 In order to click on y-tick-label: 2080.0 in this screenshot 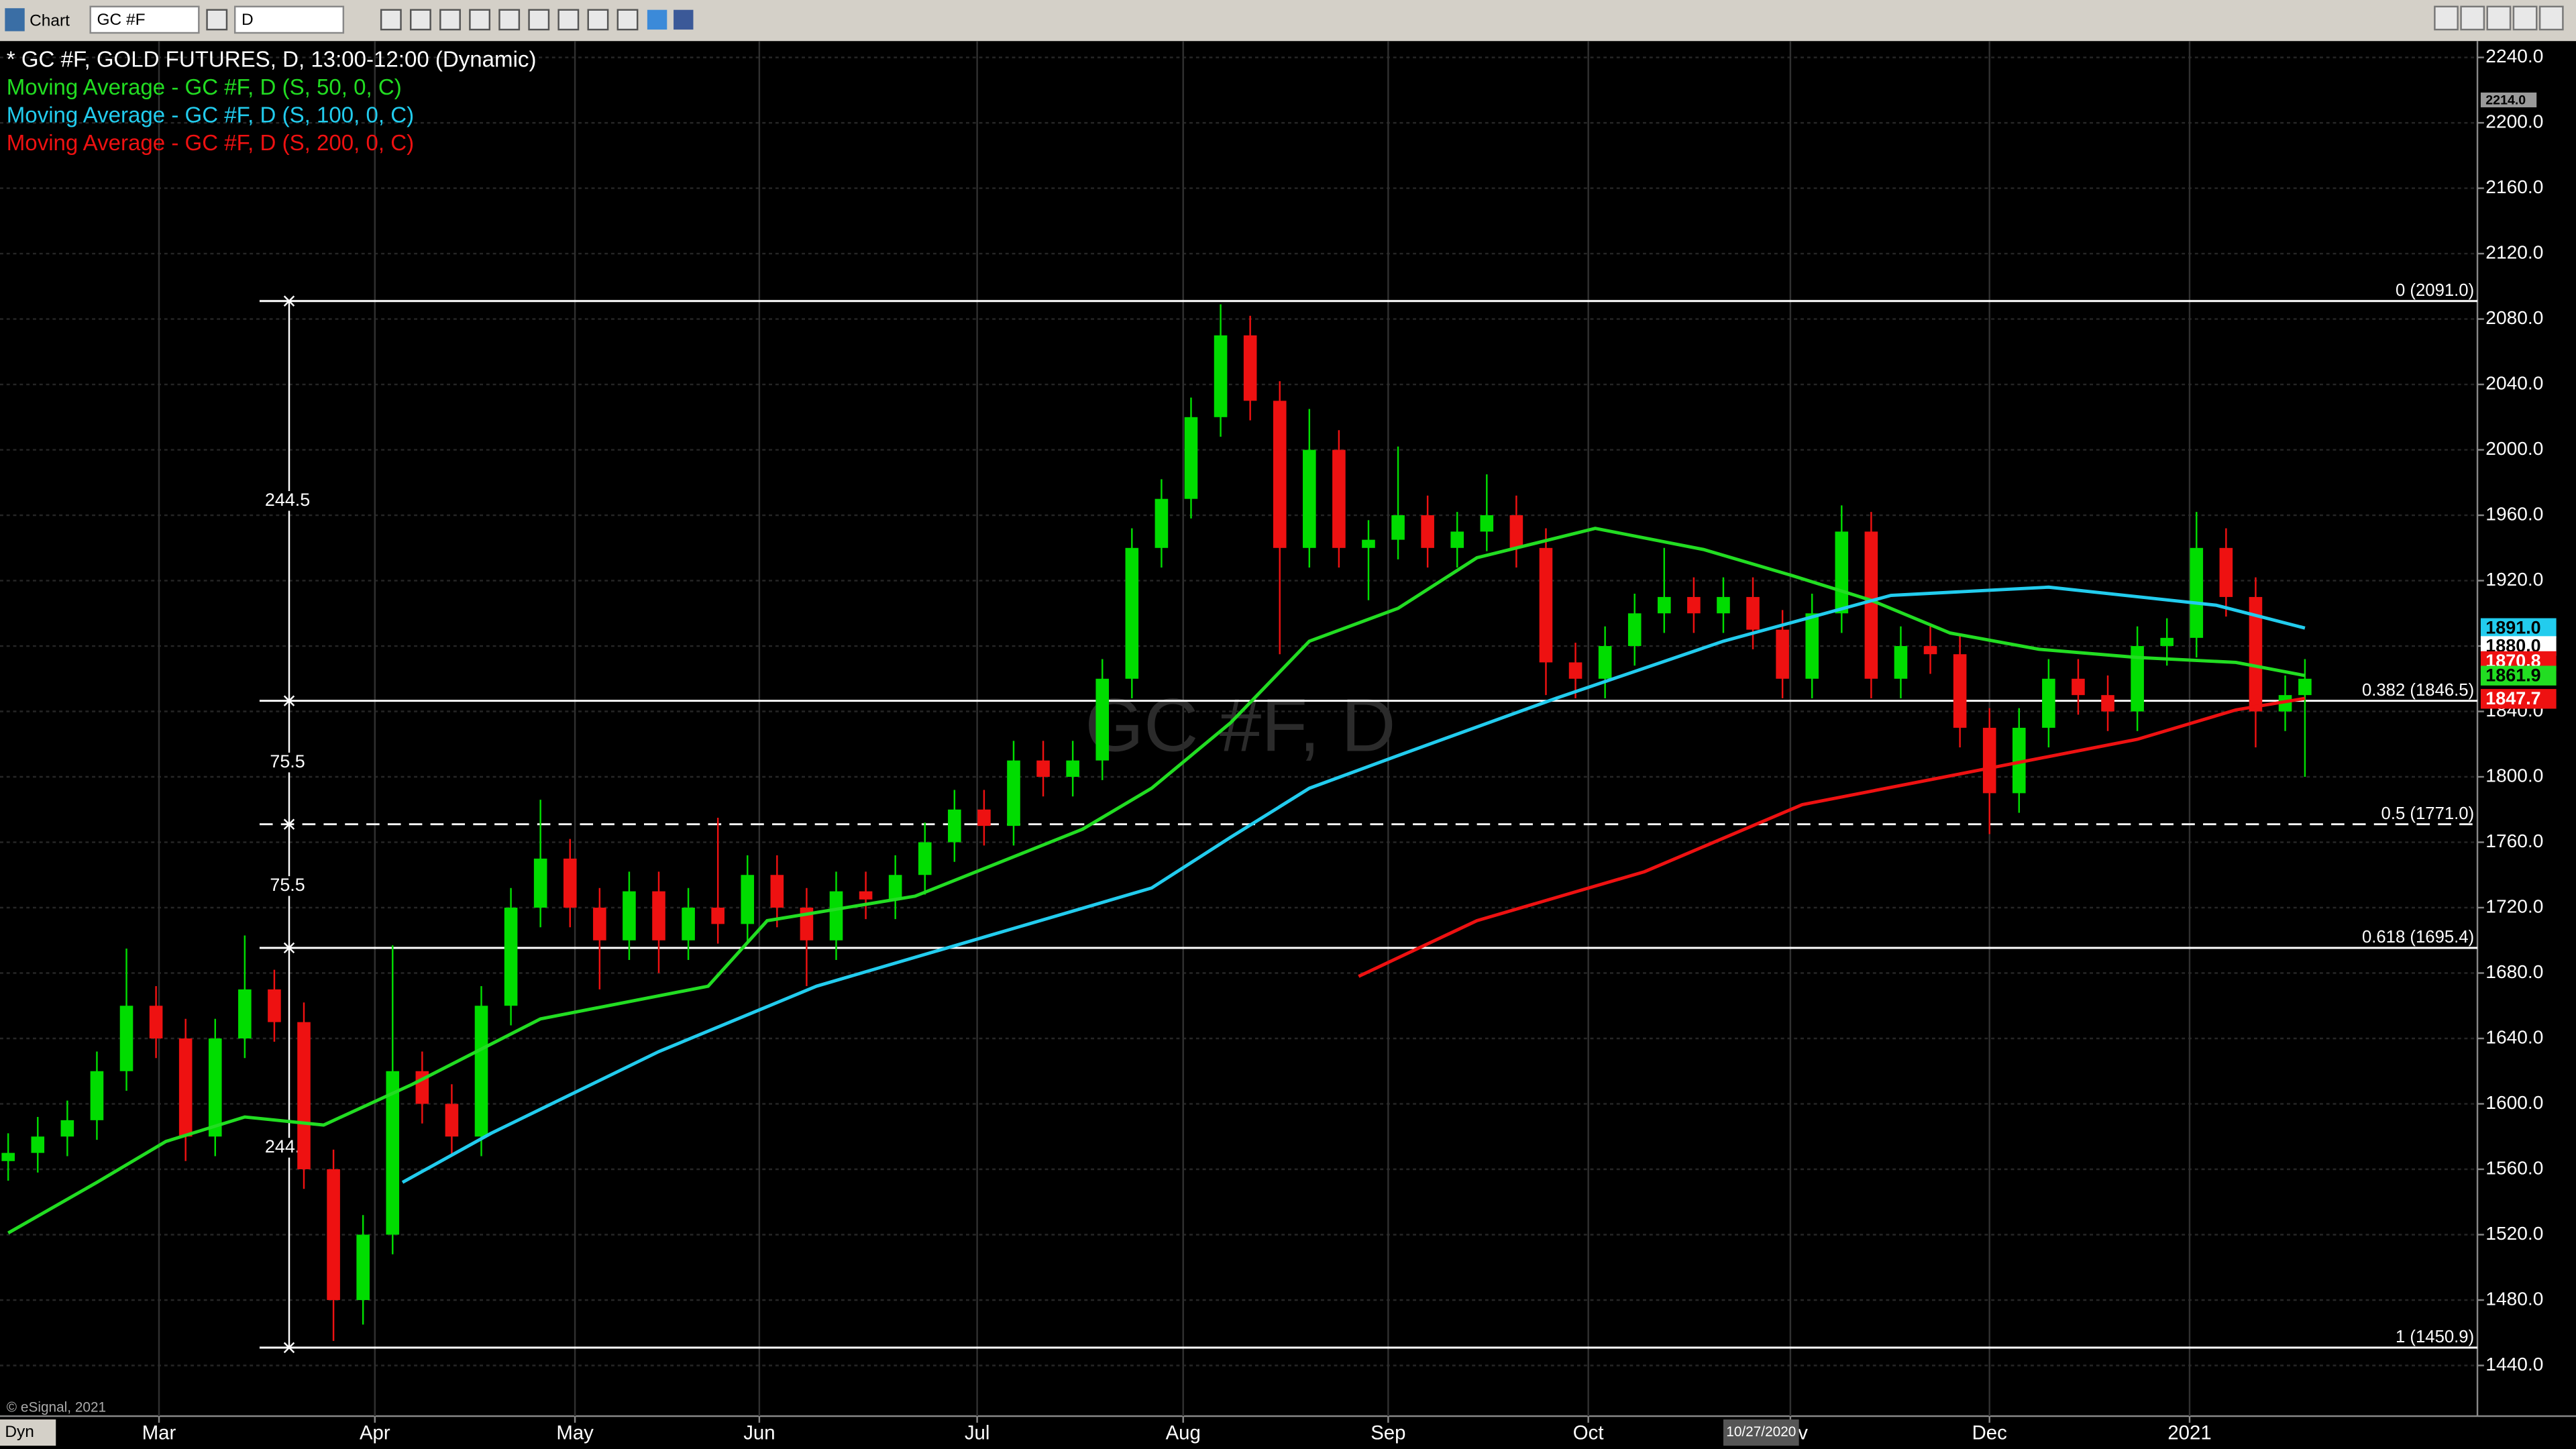, I will do `click(2514, 317)`.